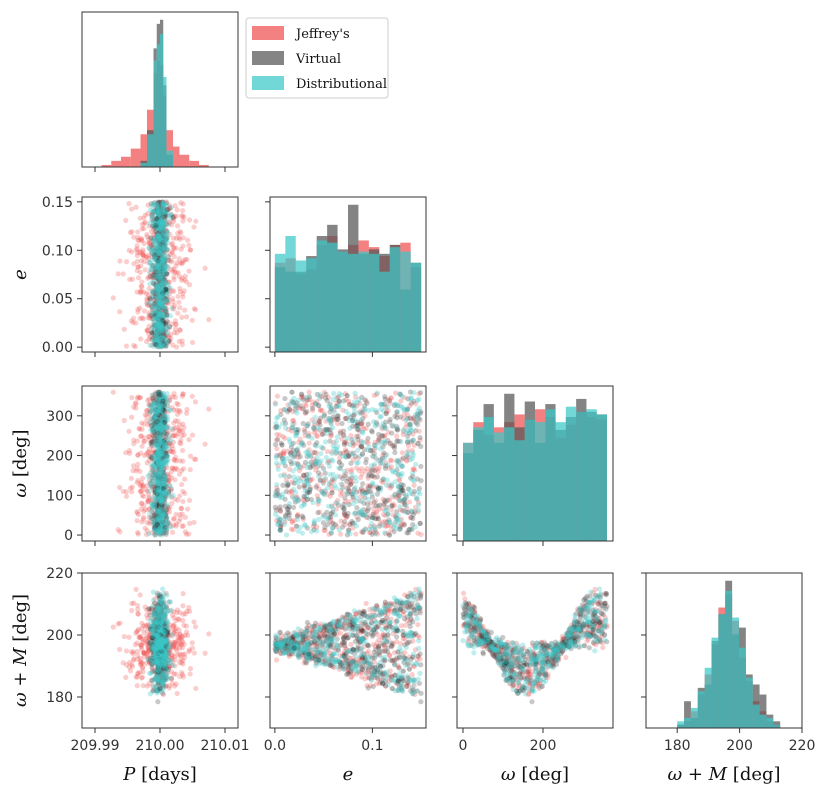 This screenshot has height=796, width=831. Describe the element at coordinates (311, 305) in the screenshot. I see `hist-bar` at that location.